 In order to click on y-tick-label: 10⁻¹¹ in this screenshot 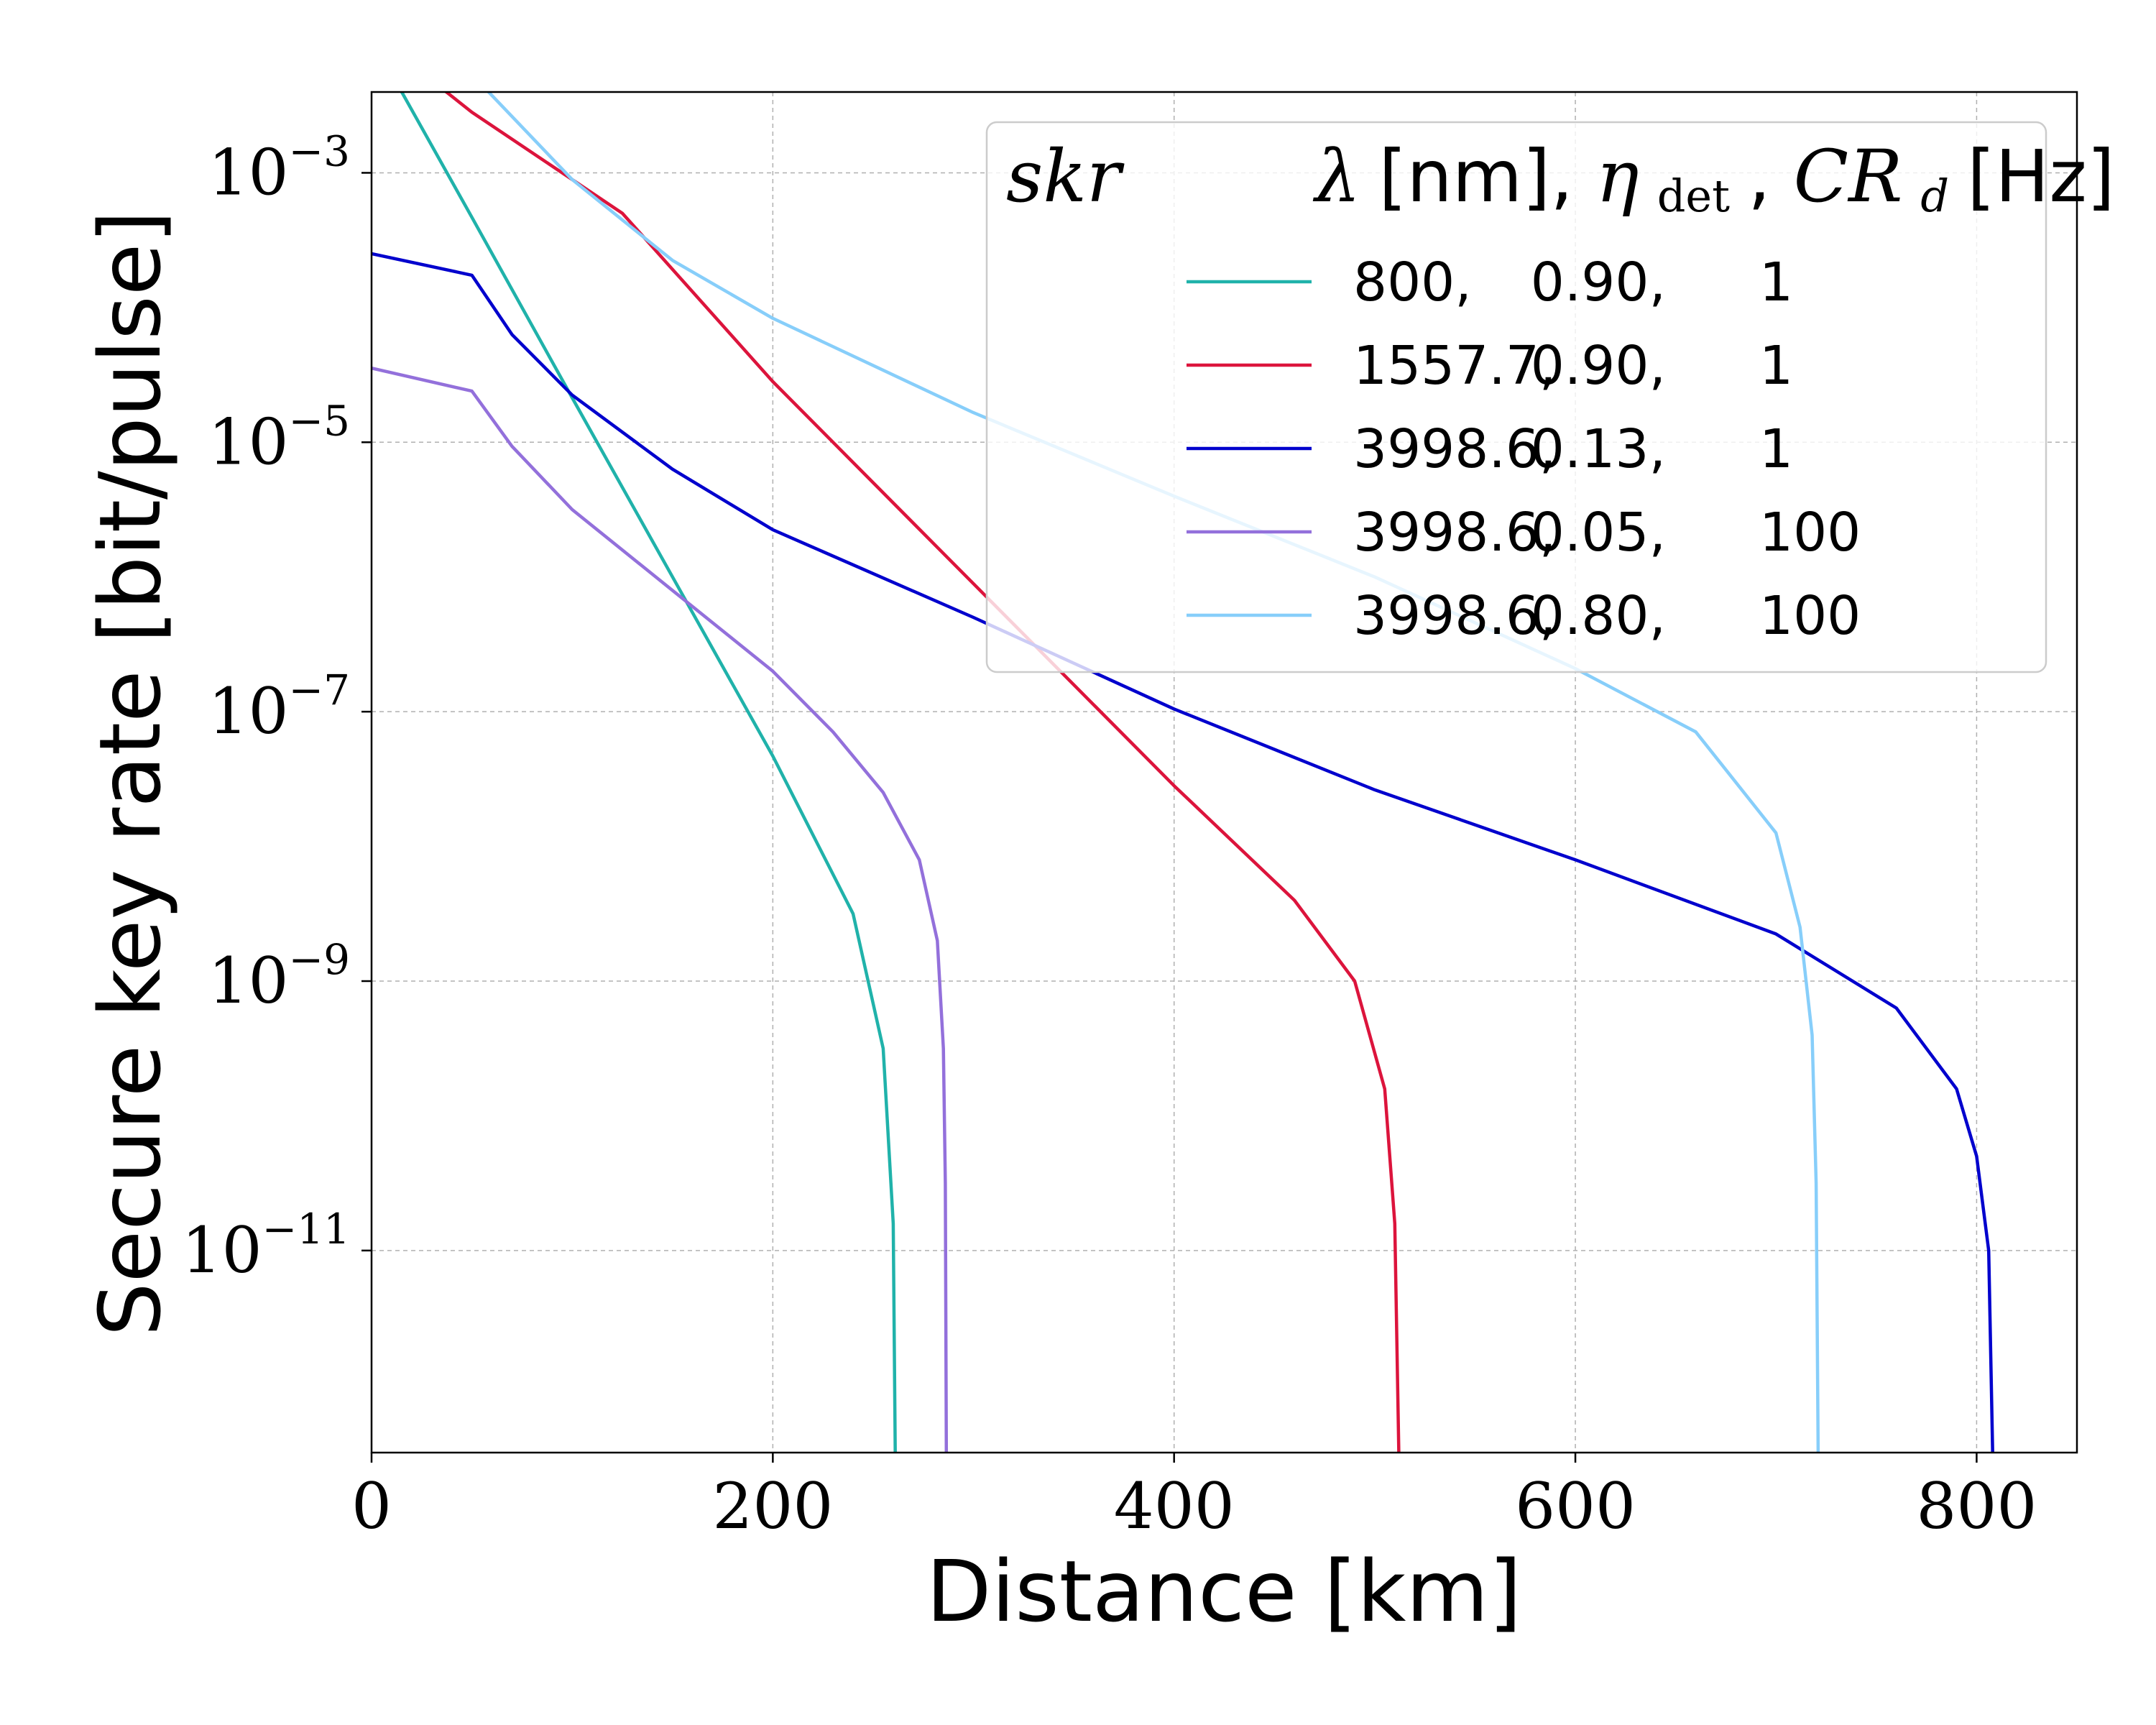, I will do `click(266, 1246)`.